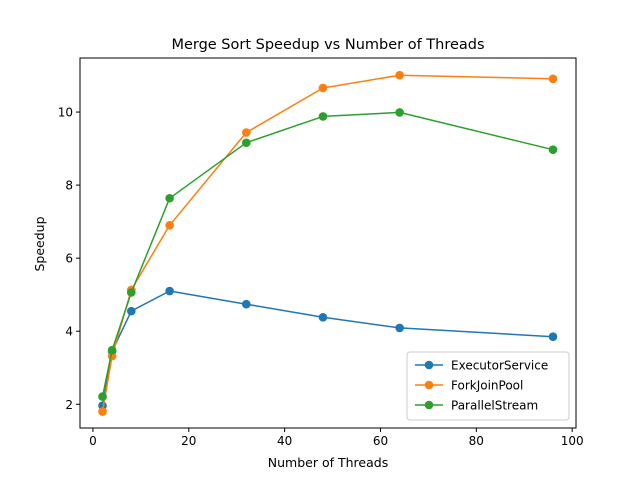  Describe the element at coordinates (69, 332) in the screenshot. I see `y-tick-label: 4` at that location.